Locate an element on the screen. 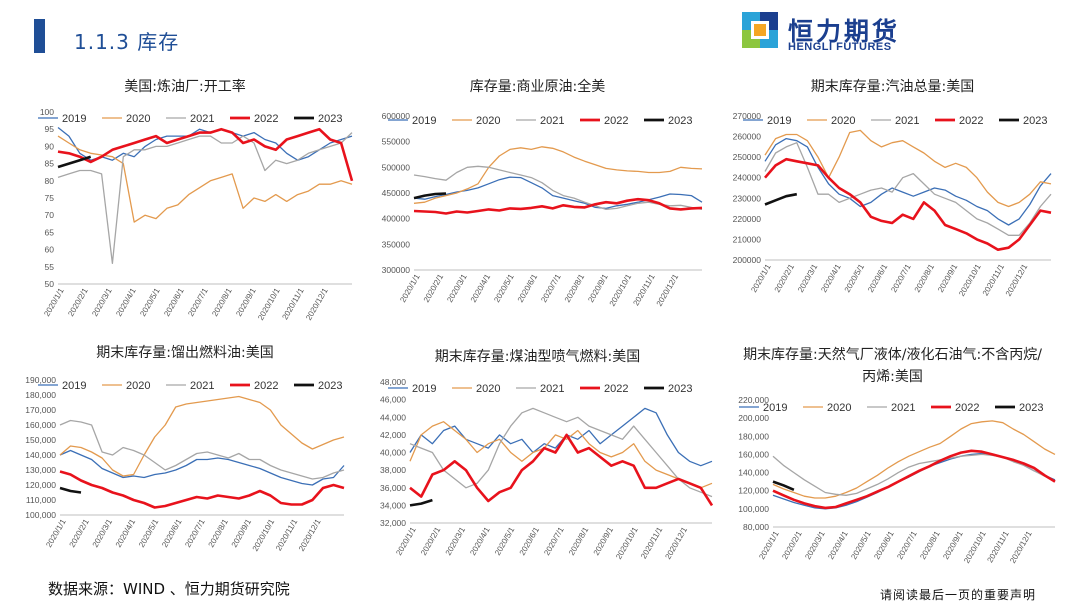  y-tick-label: 80,000 is located at coordinates (756, 527).